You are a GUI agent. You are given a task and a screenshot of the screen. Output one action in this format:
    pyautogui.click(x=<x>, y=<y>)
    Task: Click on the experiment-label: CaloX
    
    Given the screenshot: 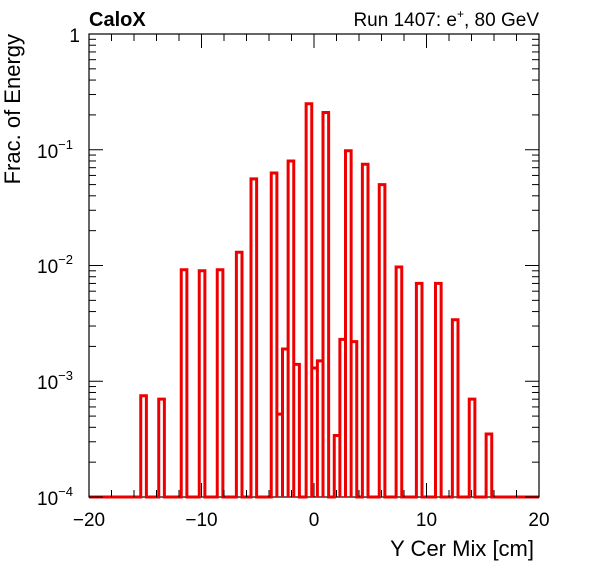 What is the action you would take?
    pyautogui.click(x=117, y=20)
    